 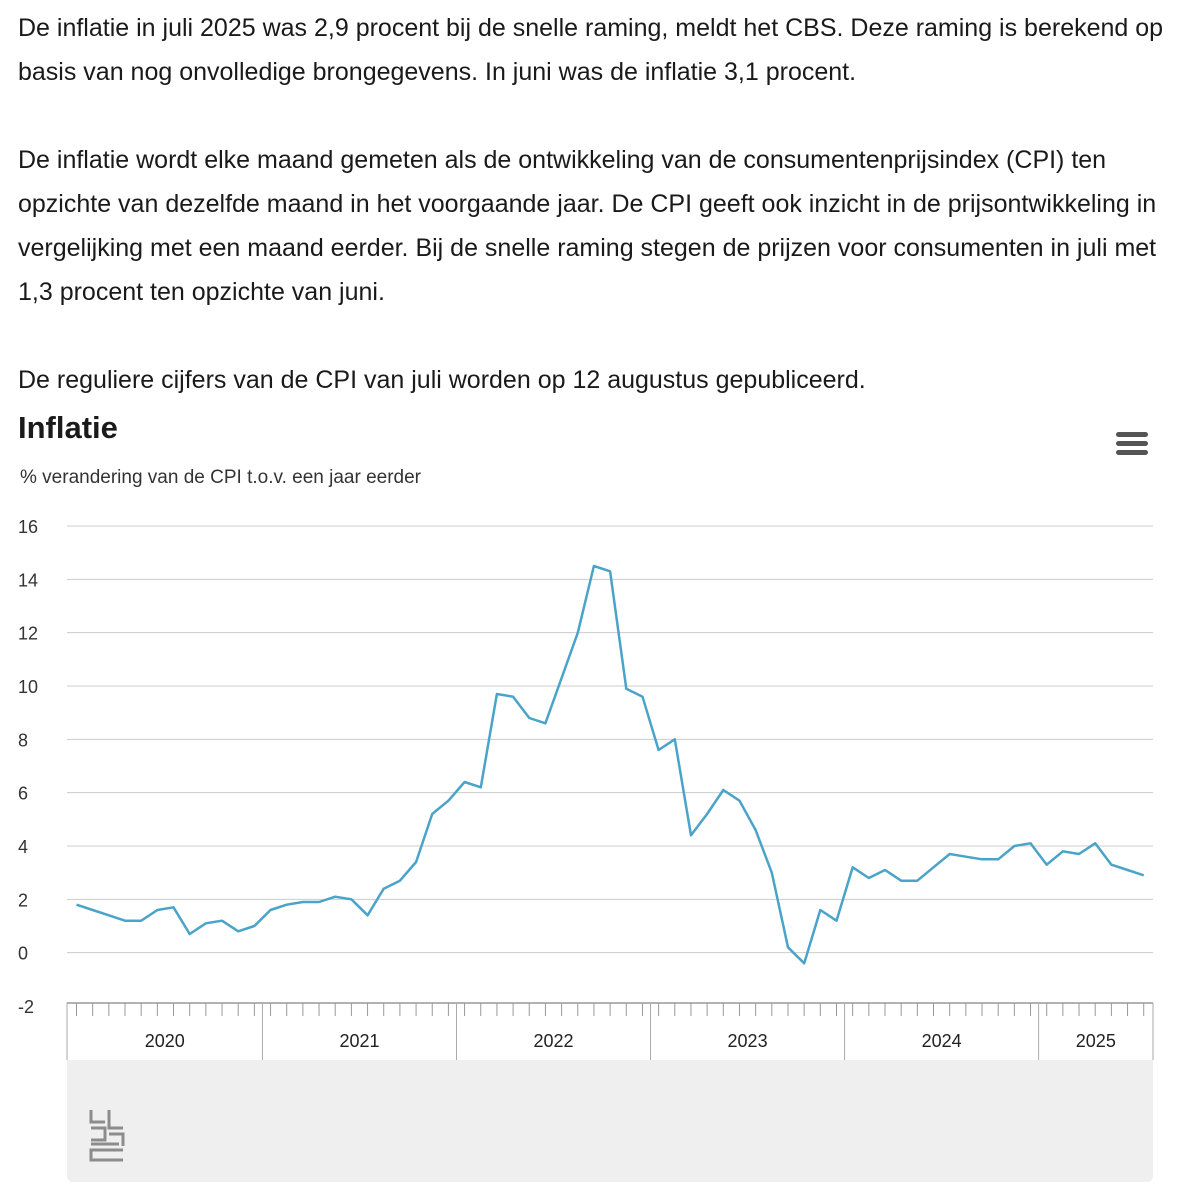 I want to click on x-year-label: 2021, so click(x=359, y=1041).